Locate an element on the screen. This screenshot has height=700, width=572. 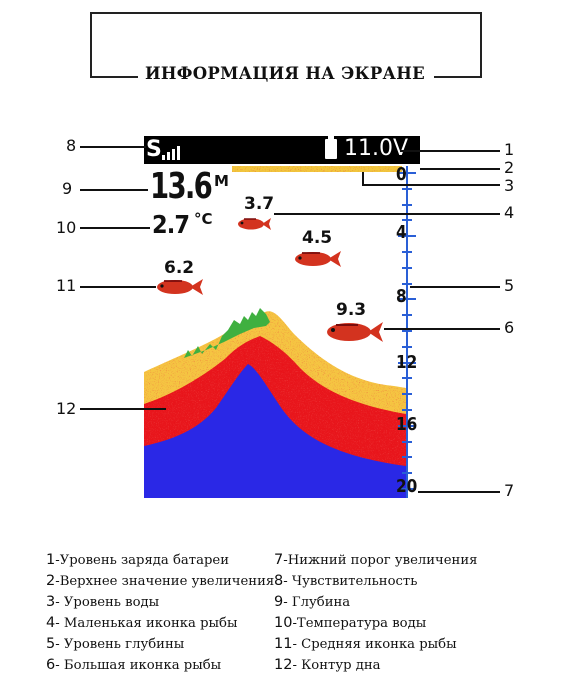
legend-item-text: -Нижний порог увеличения is located at coordinates (380, 560).